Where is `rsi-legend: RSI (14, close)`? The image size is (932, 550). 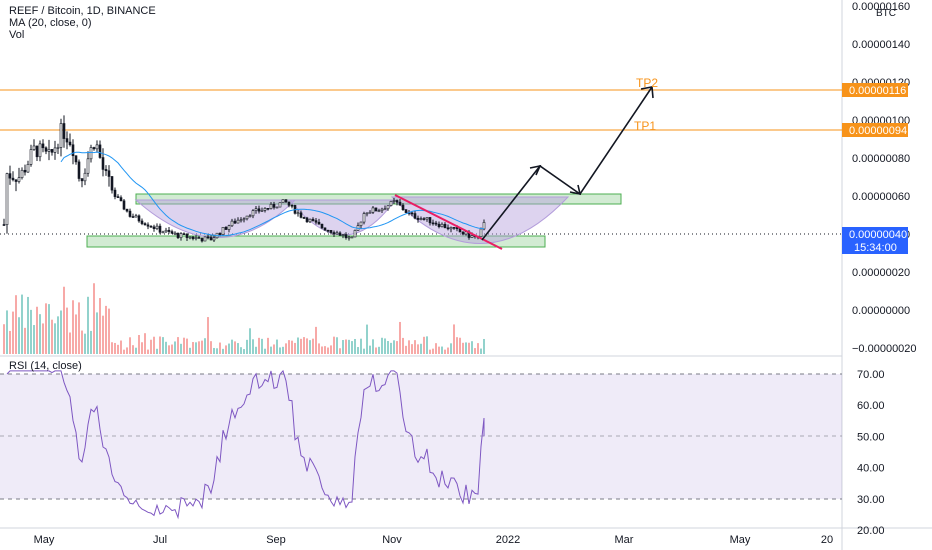 rsi-legend: RSI (14, close) is located at coordinates (45, 366).